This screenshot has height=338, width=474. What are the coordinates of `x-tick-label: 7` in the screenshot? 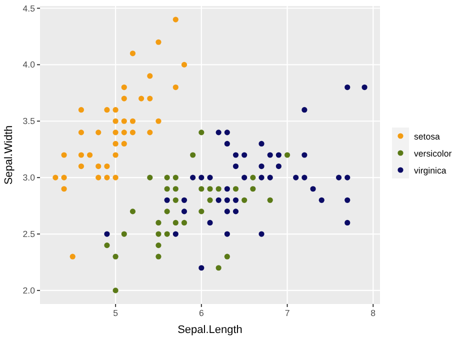 It's located at (287, 313).